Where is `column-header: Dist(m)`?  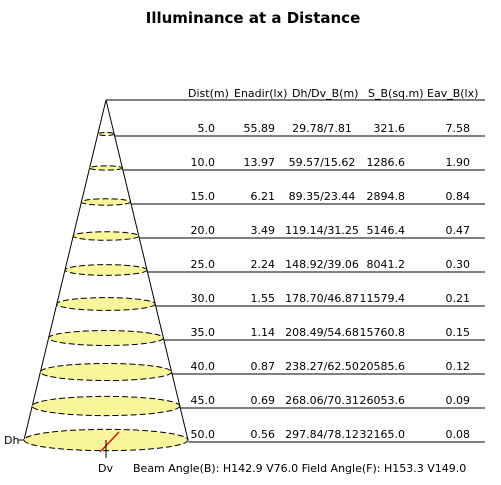
column-header: Dist(m) is located at coordinates (208, 93).